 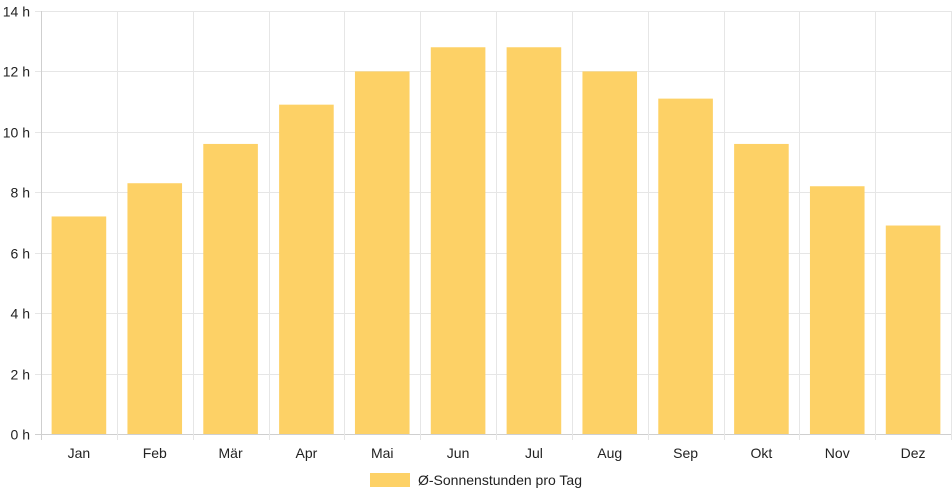 I want to click on bar-jun, so click(x=458, y=240).